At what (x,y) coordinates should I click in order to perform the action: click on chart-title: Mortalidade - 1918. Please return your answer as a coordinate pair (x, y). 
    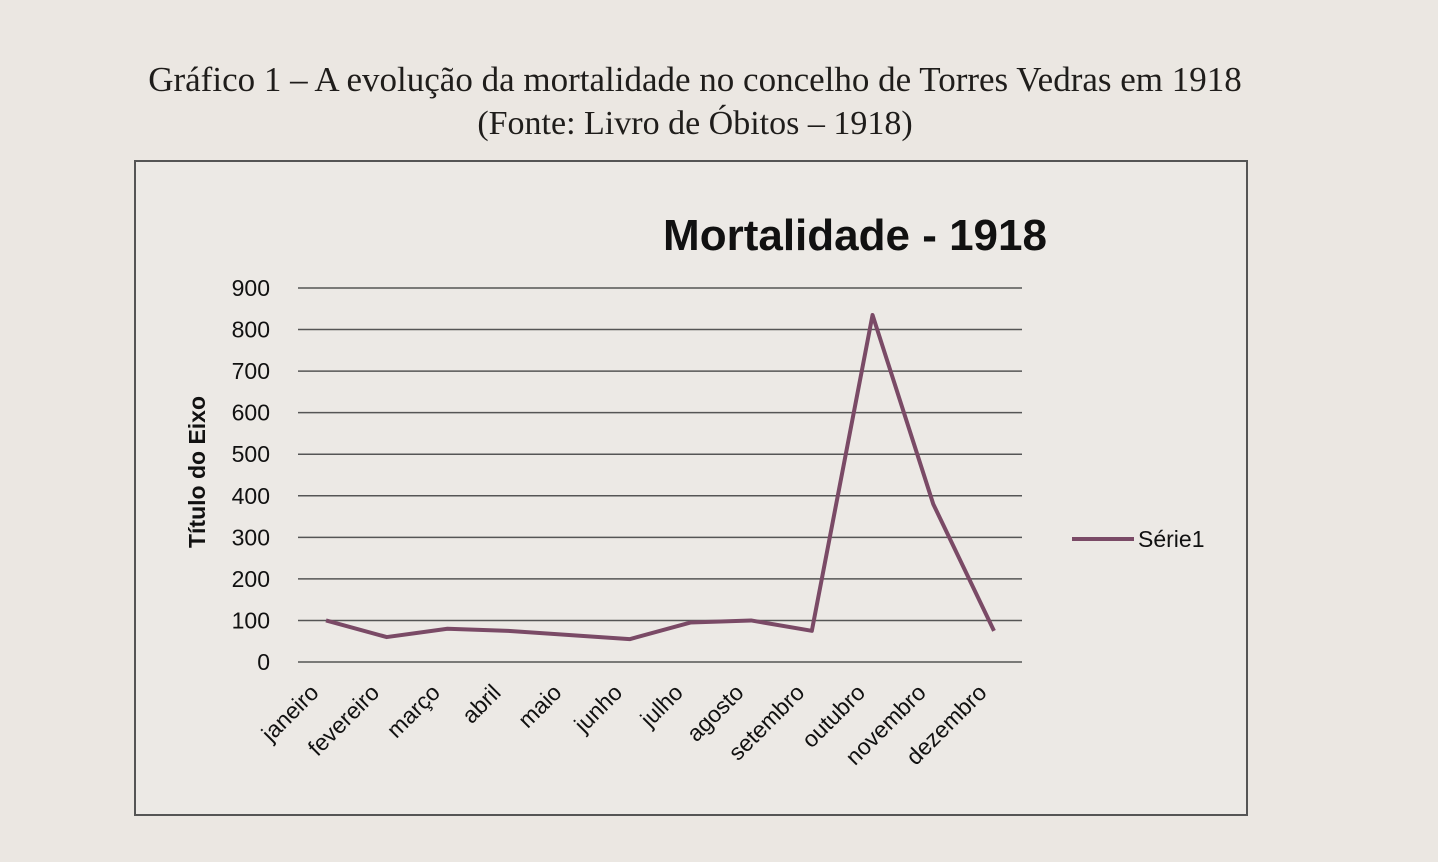
    Looking at the image, I should click on (855, 235).